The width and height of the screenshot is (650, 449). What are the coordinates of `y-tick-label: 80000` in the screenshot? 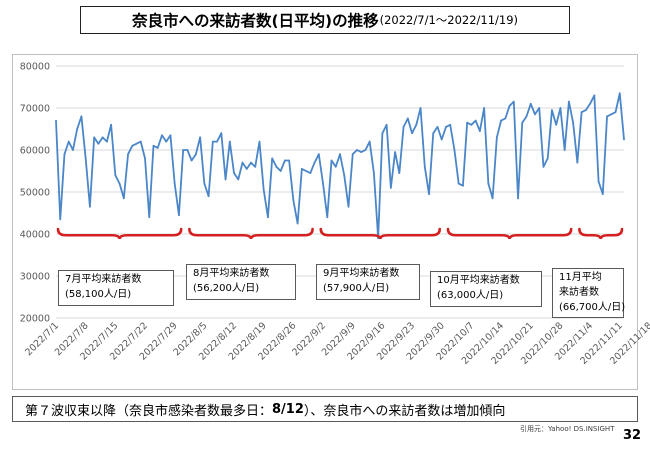 It's located at (35, 67).